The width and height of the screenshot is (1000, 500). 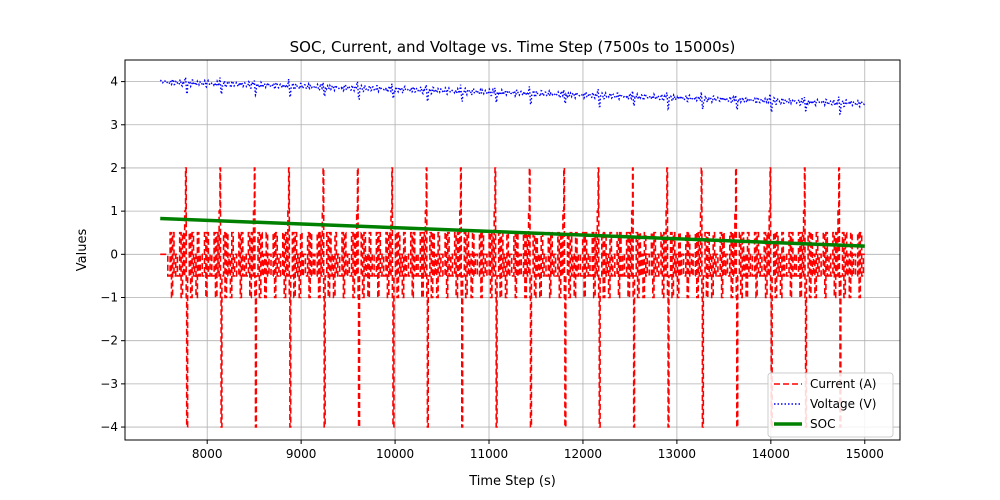 I want to click on x-tick-label: 8000, so click(x=207, y=454).